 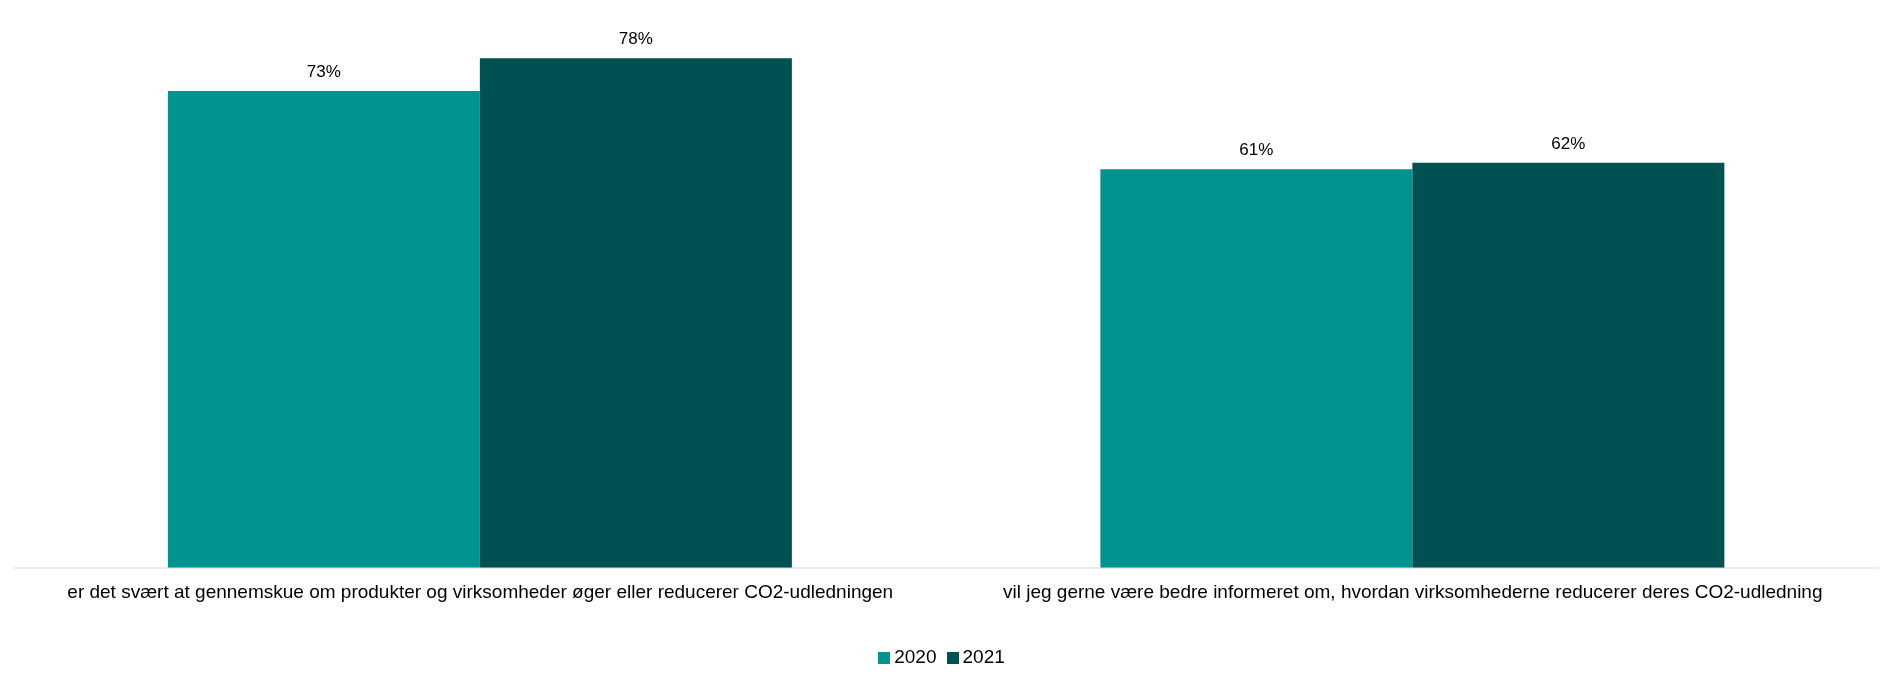 What do you see at coordinates (915, 656) in the screenshot?
I see `legend-label: 2020` at bounding box center [915, 656].